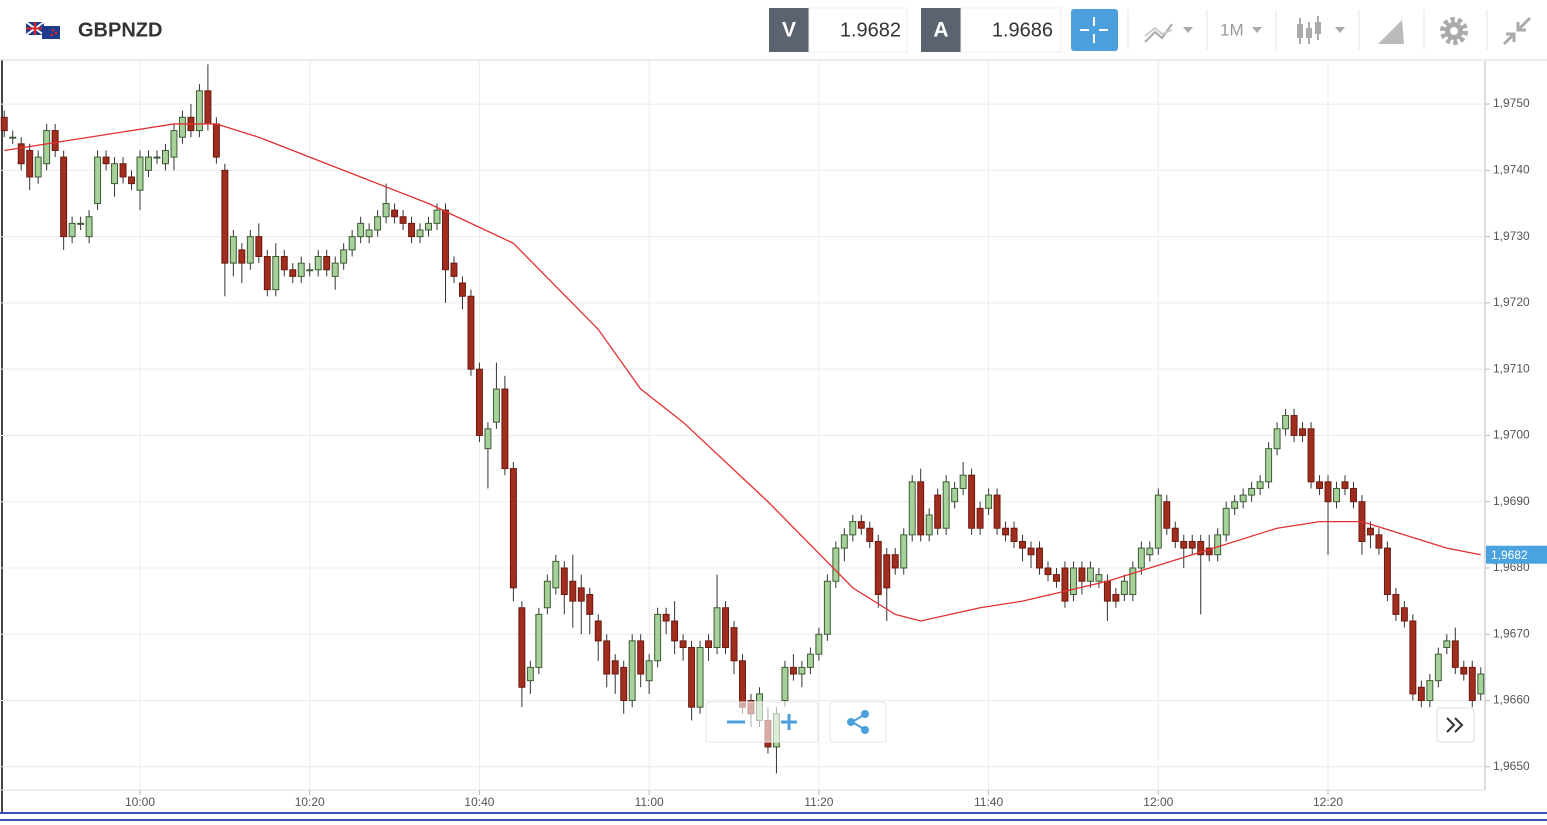 Image resolution: width=1547 pixels, height=825 pixels. Describe the element at coordinates (1511, 170) in the screenshot. I see `y-tick-label: 1,9740` at that location.